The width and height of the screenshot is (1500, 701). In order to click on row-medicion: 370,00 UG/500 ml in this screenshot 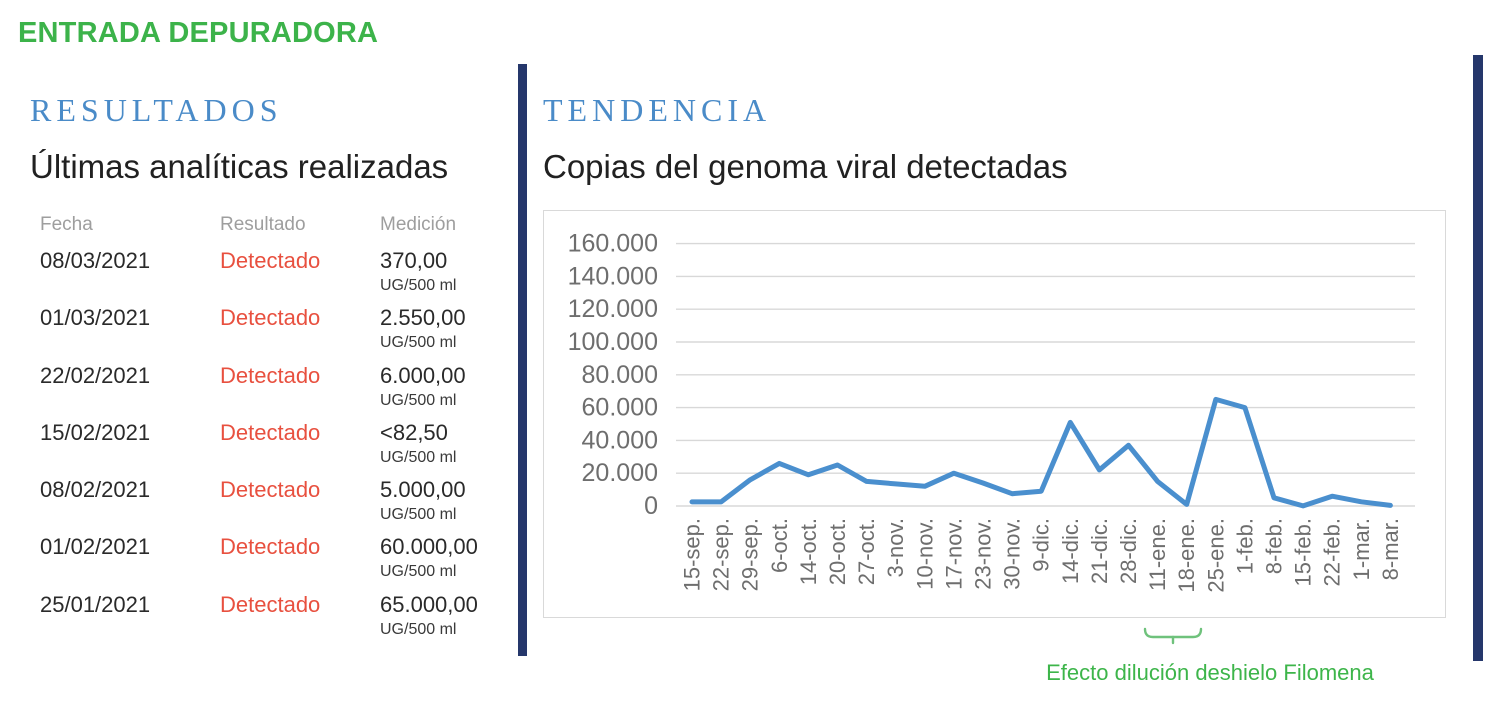, I will do `click(418, 271)`.